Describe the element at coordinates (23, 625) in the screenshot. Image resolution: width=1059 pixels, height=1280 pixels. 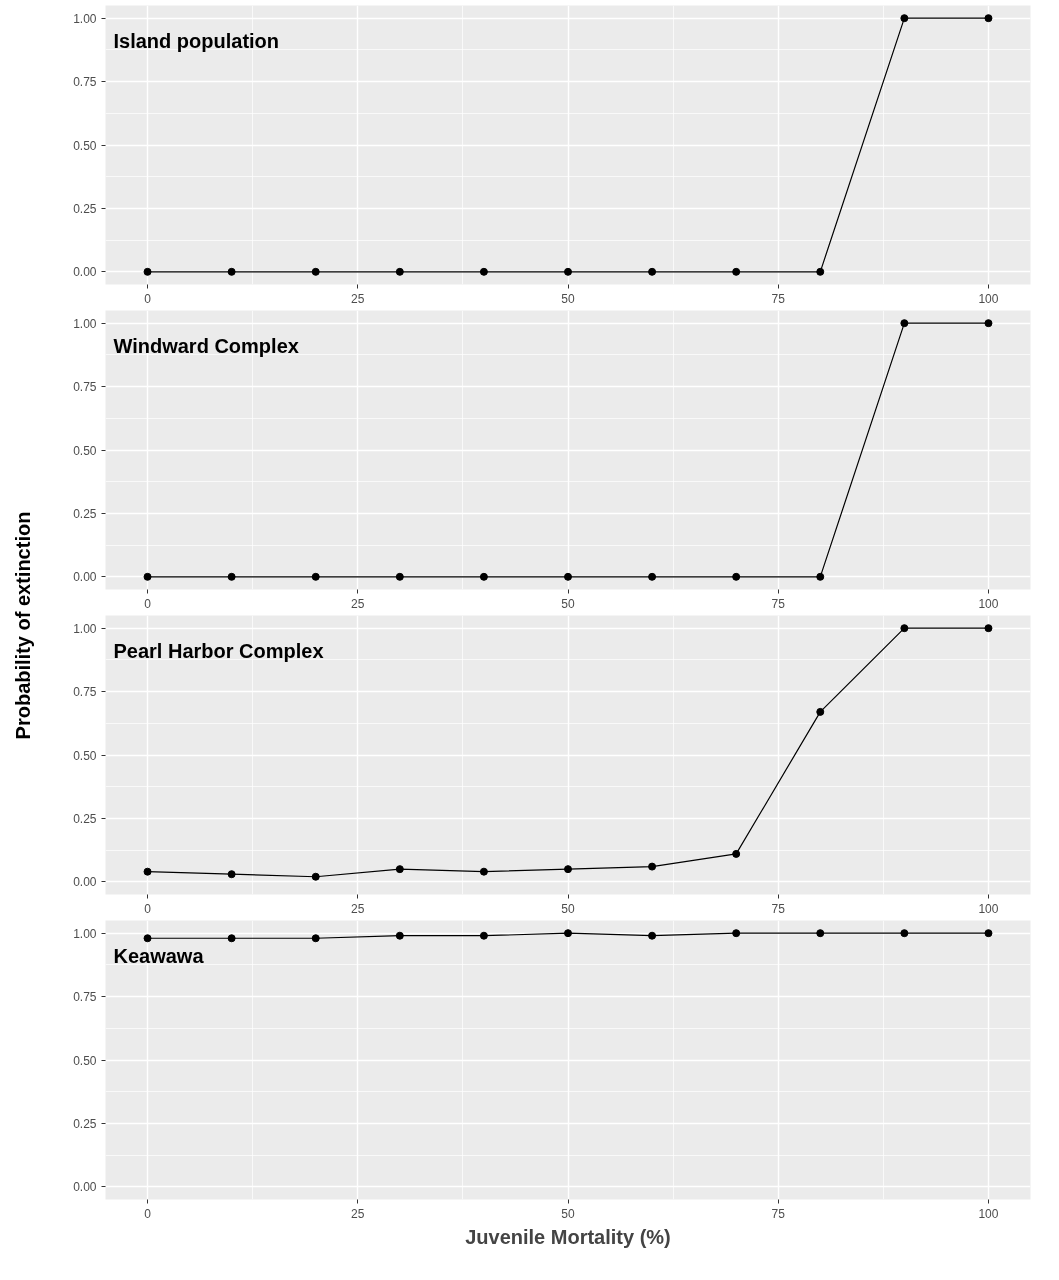
I see `text: Probability of extinction` at that location.